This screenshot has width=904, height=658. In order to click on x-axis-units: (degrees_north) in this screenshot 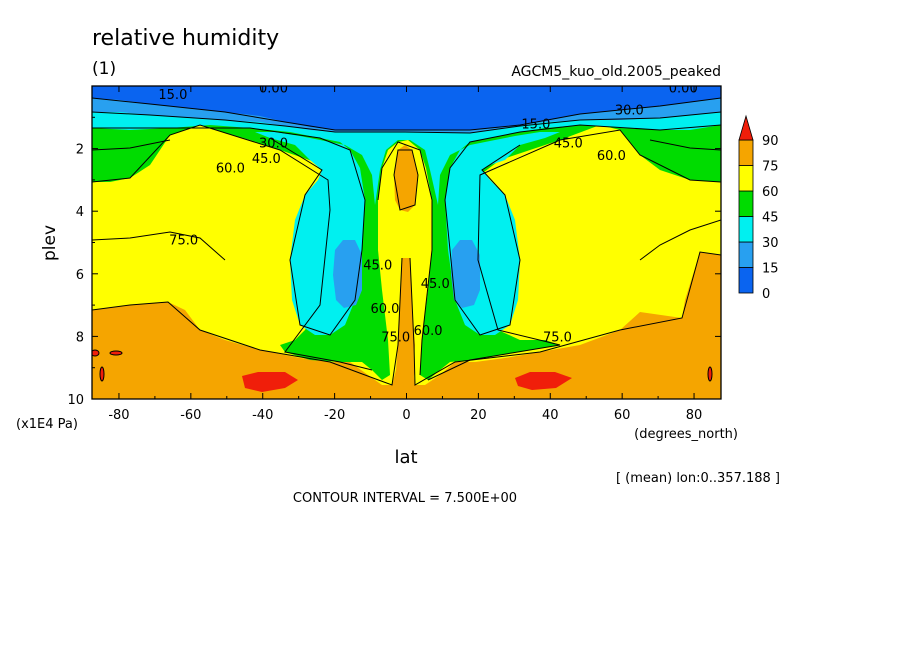, I will do `click(686, 434)`.